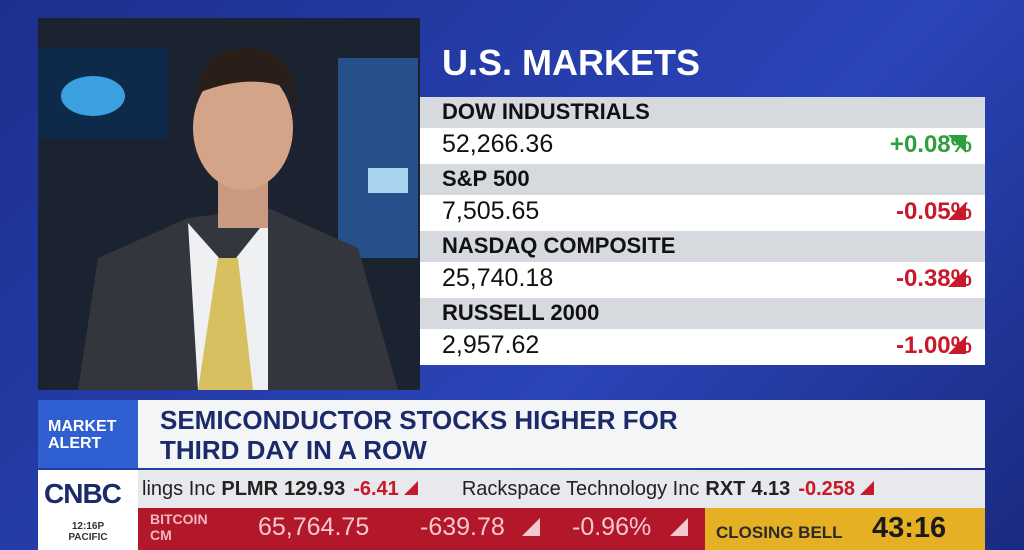  I want to click on ticker-item: Rackspace Technology Inc RXT 4.13 -0.258, so click(668, 489).